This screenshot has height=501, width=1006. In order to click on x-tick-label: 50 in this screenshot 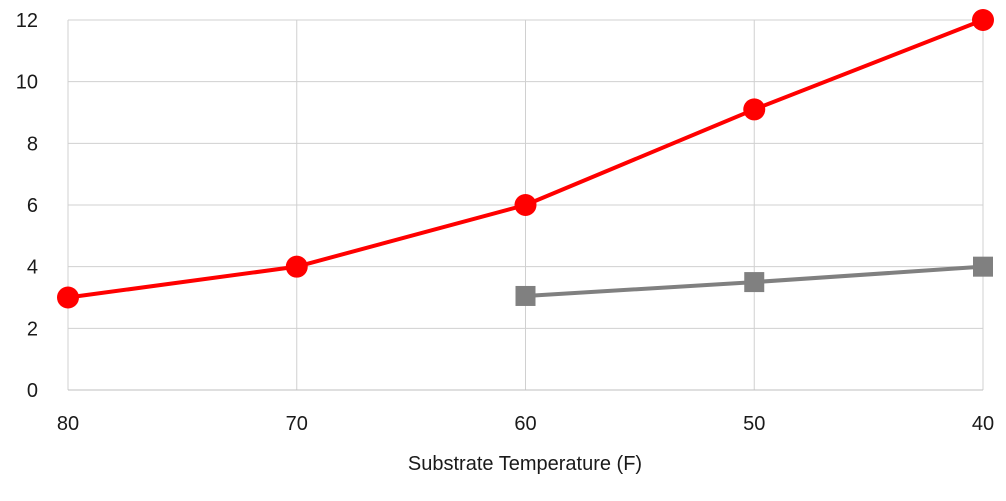, I will do `click(754, 424)`.